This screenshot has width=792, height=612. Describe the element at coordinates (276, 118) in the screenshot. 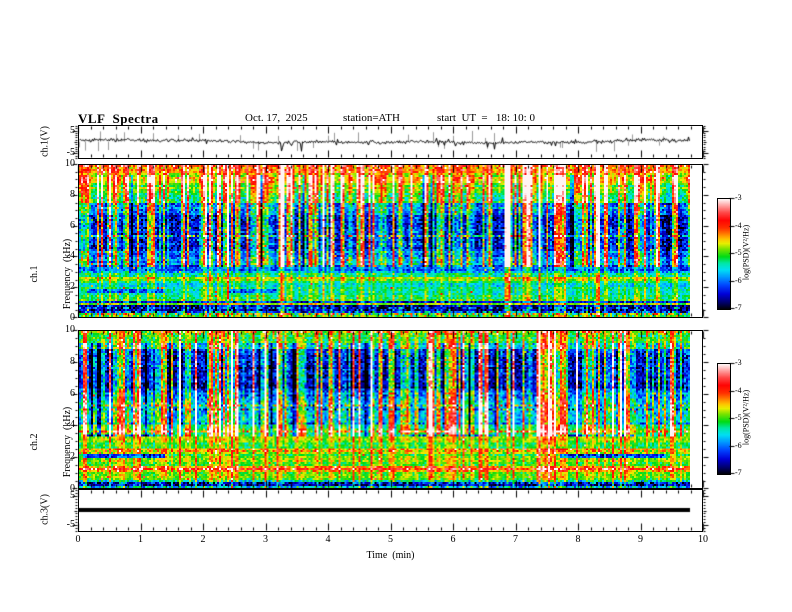

I see `figure-date: Oct. 17, 2025` at that location.